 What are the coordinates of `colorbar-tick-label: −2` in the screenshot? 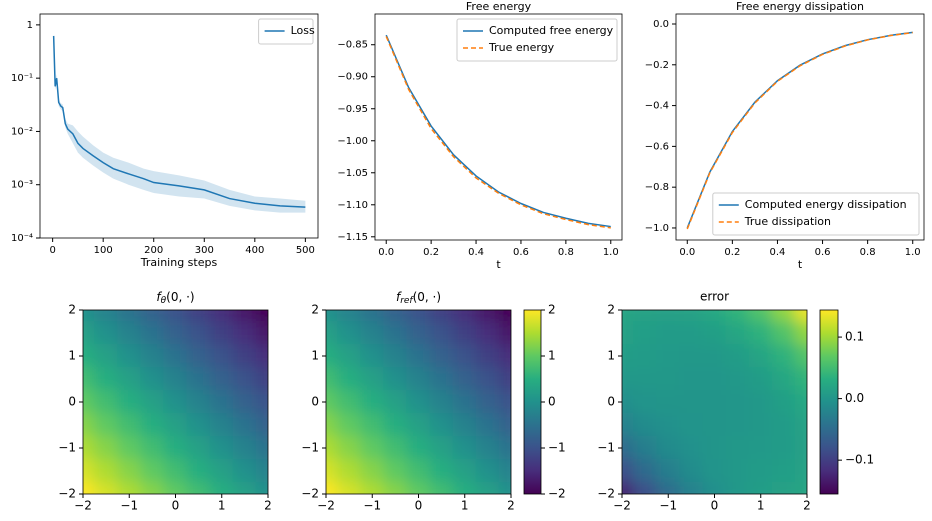 It's located at (557, 494).